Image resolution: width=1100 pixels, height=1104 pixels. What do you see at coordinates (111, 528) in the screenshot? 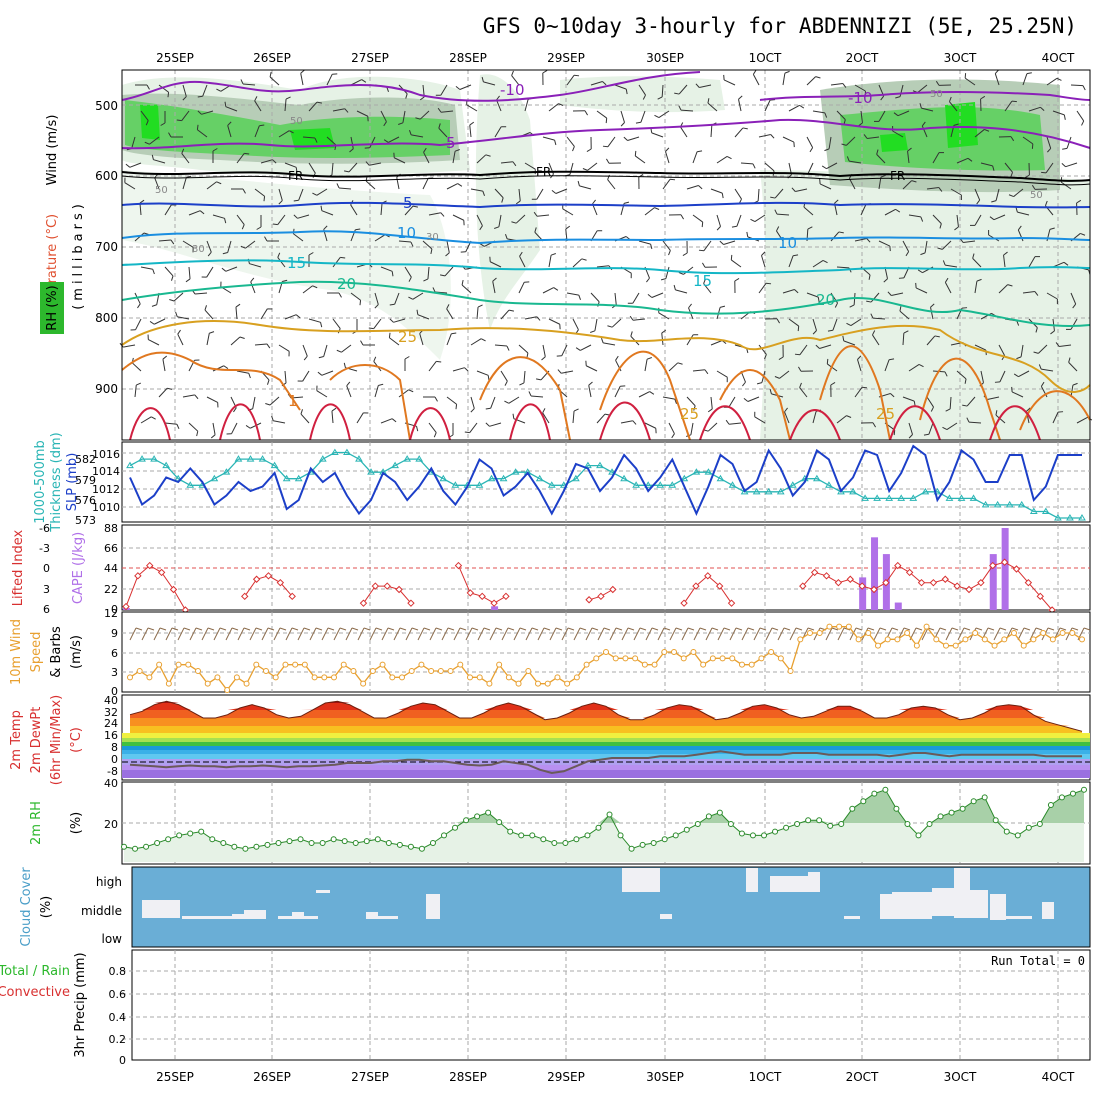
I see `y-tick-label: 88` at bounding box center [111, 528].